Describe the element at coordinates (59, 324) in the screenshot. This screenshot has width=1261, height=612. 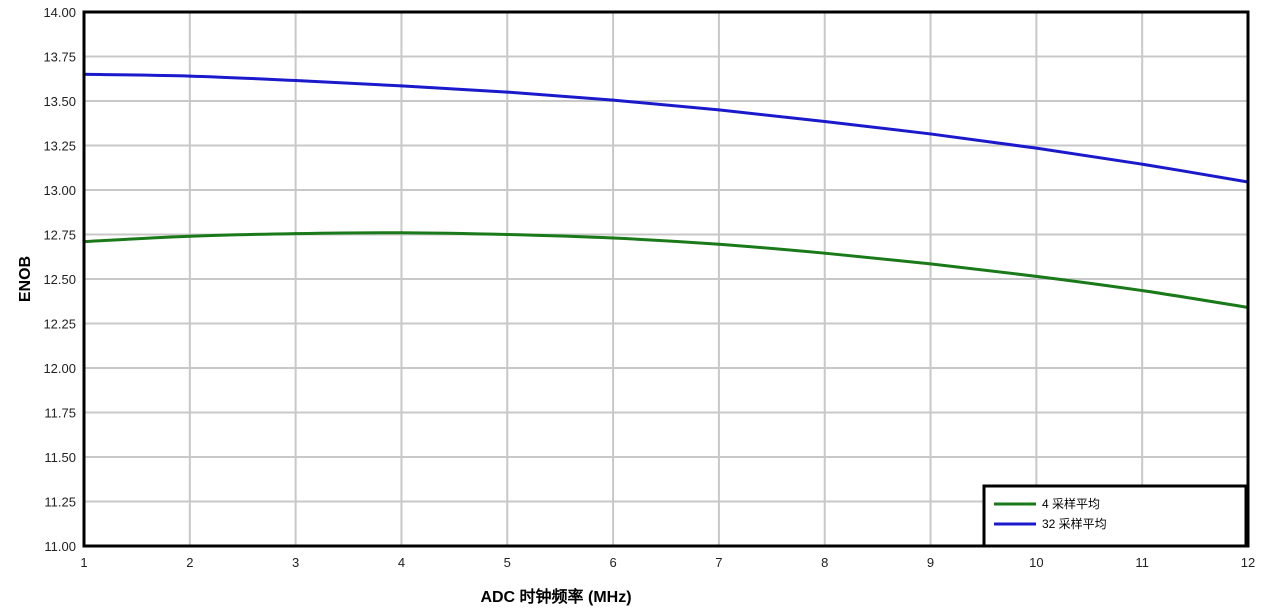
I see `y-tick-label: 12.25` at that location.